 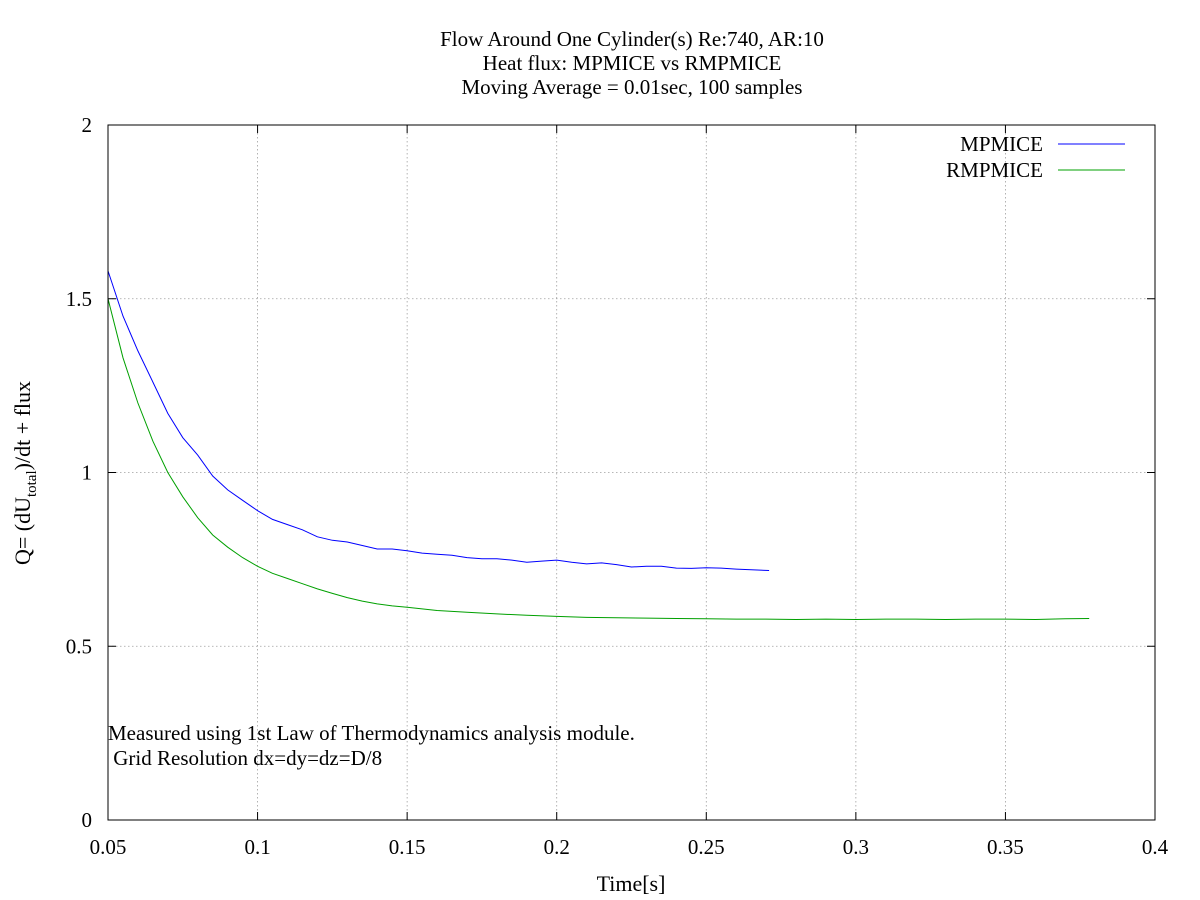 What do you see at coordinates (1005, 847) in the screenshot?
I see `x-tick-label: 0.35` at bounding box center [1005, 847].